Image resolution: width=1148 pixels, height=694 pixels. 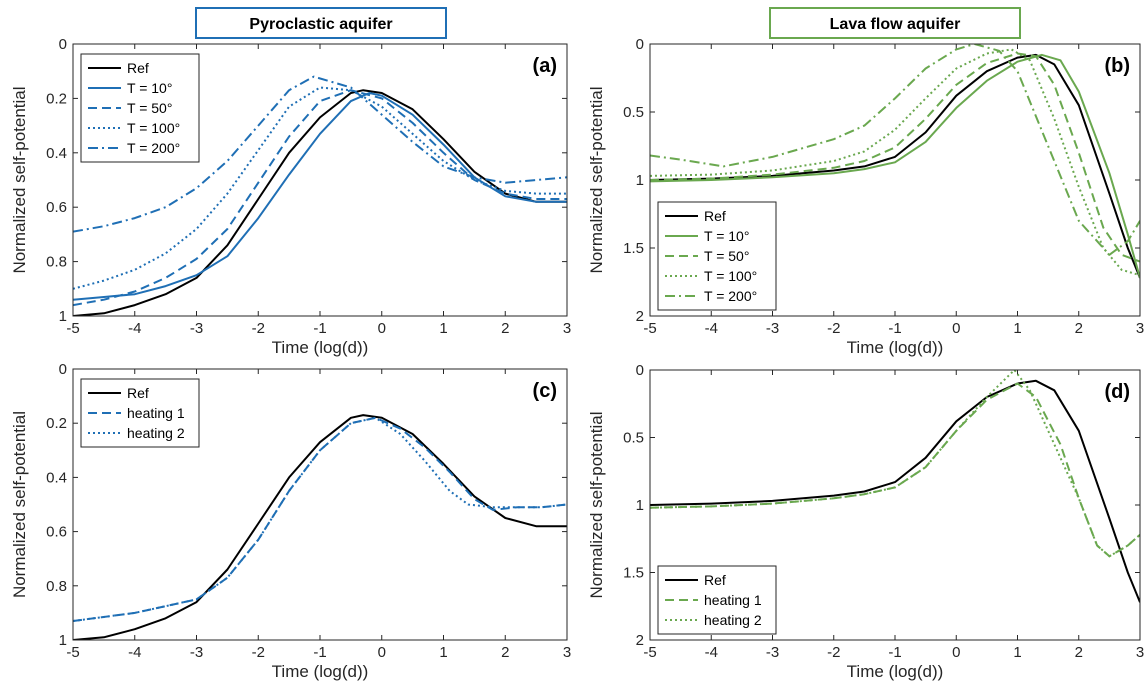 I want to click on y-tick-label: 1.5, so click(x=633, y=573).